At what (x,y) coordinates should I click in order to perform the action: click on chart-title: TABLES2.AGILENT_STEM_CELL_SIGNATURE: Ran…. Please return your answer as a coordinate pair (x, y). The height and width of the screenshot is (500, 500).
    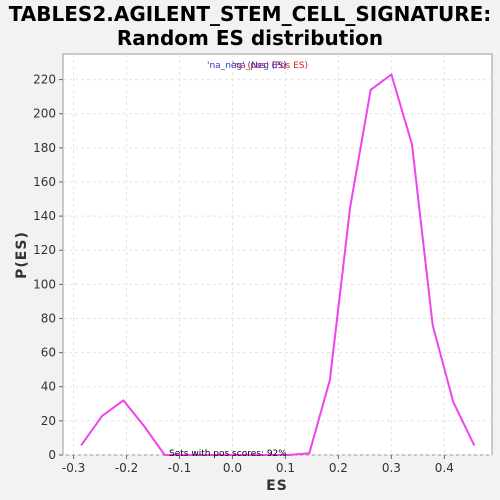
    Looking at the image, I should click on (250, 26).